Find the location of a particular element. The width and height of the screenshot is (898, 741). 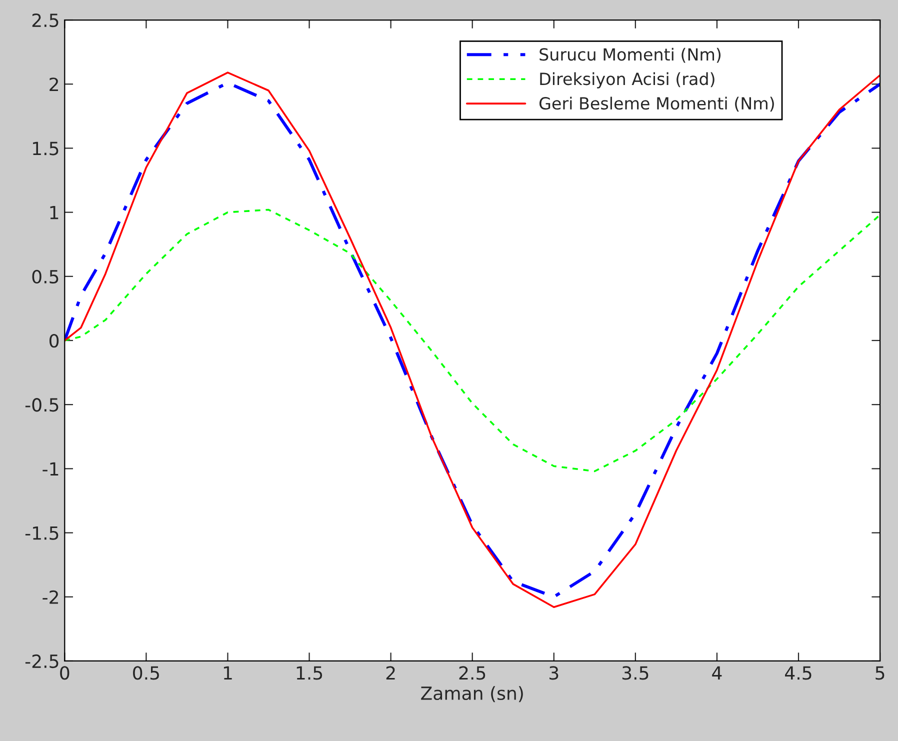

y-tick-label: 1 is located at coordinates (54, 213).